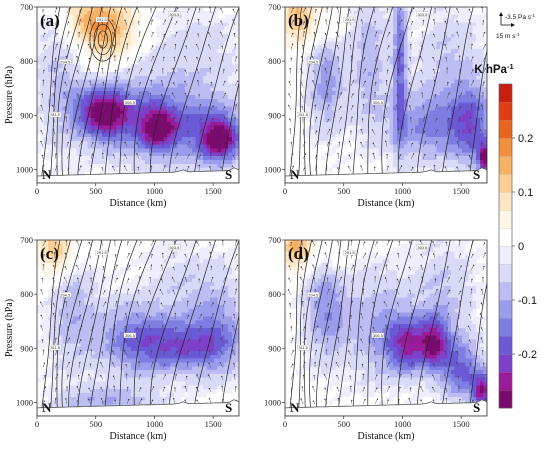  Describe the element at coordinates (508, 36) in the screenshot. I see `reference-horizontal-label: 15 m s-1` at that location.